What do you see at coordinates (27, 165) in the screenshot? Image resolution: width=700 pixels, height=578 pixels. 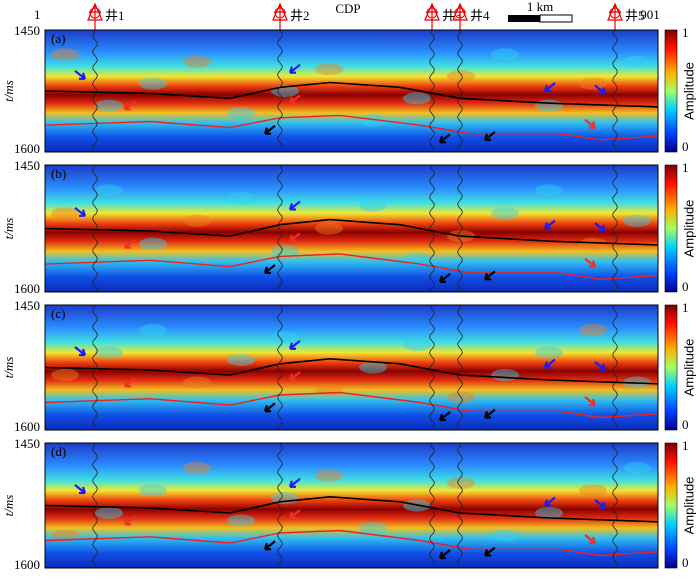 I see `y-tick-top: 1450` at bounding box center [27, 165].